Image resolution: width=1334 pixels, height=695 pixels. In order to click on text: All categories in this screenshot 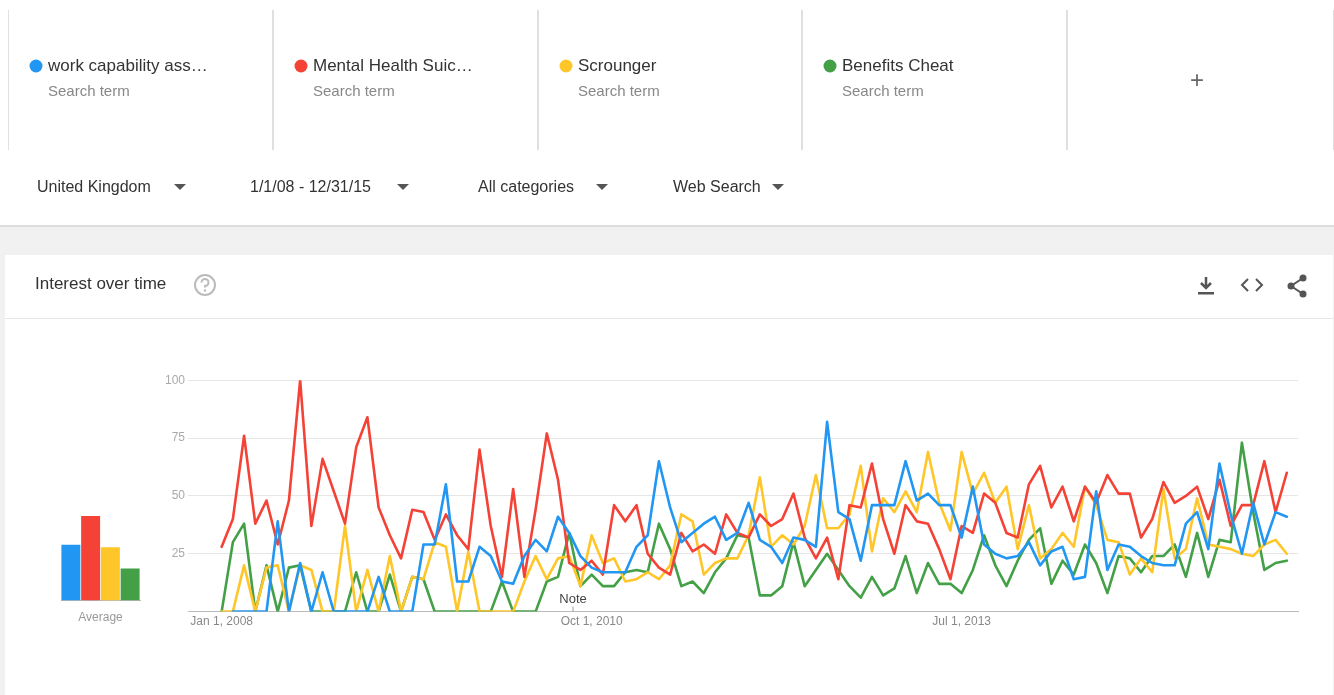, I will do `click(526, 187)`.